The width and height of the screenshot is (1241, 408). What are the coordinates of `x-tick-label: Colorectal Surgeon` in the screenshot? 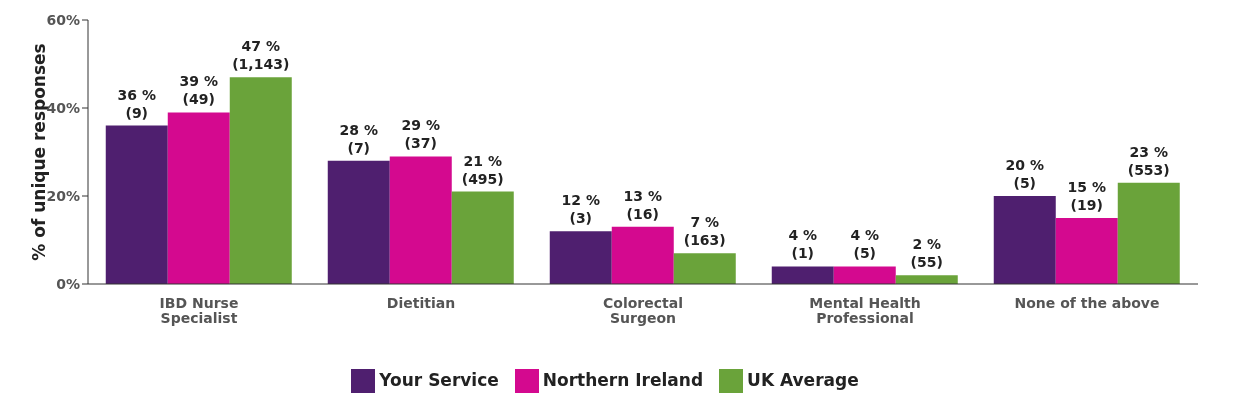 It's located at (643, 310).